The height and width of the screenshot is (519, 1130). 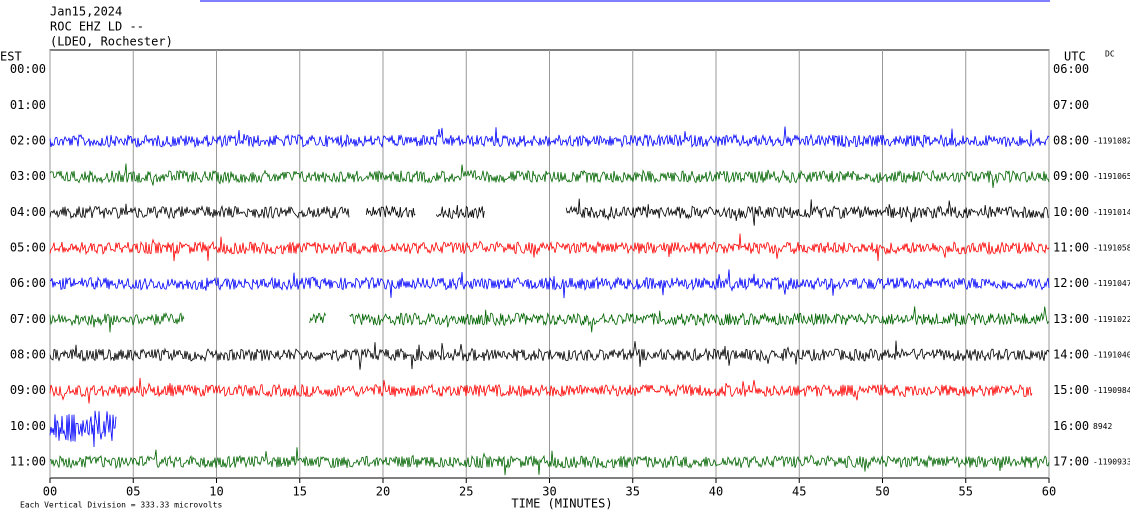 What do you see at coordinates (1102, 426) in the screenshot?
I see `offset-label: 8942` at bounding box center [1102, 426].